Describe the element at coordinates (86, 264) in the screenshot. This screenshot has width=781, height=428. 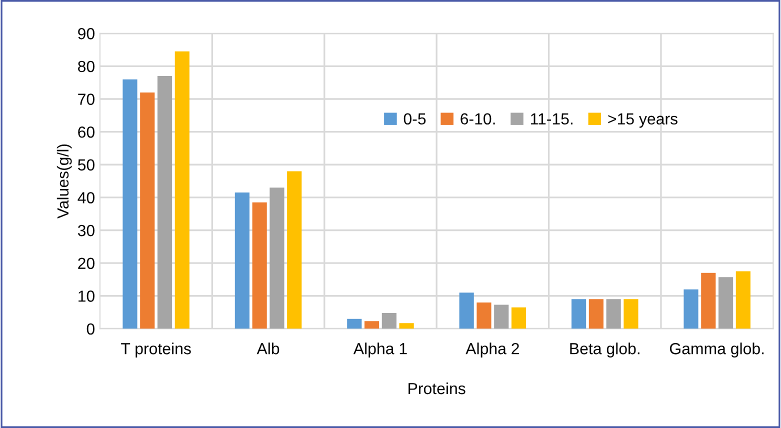
I see `y-tick-label: 20` at that location.